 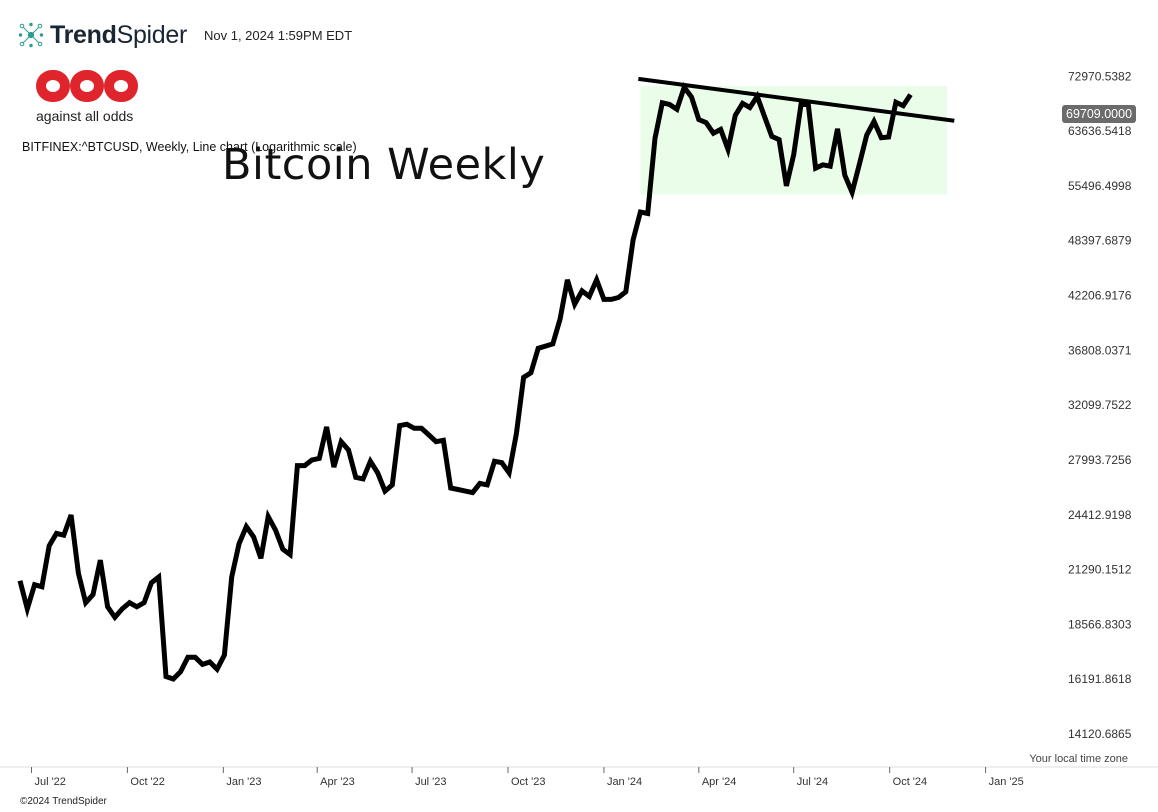 I want to click on y-tick-label: 32099.7522, so click(x=1100, y=405).